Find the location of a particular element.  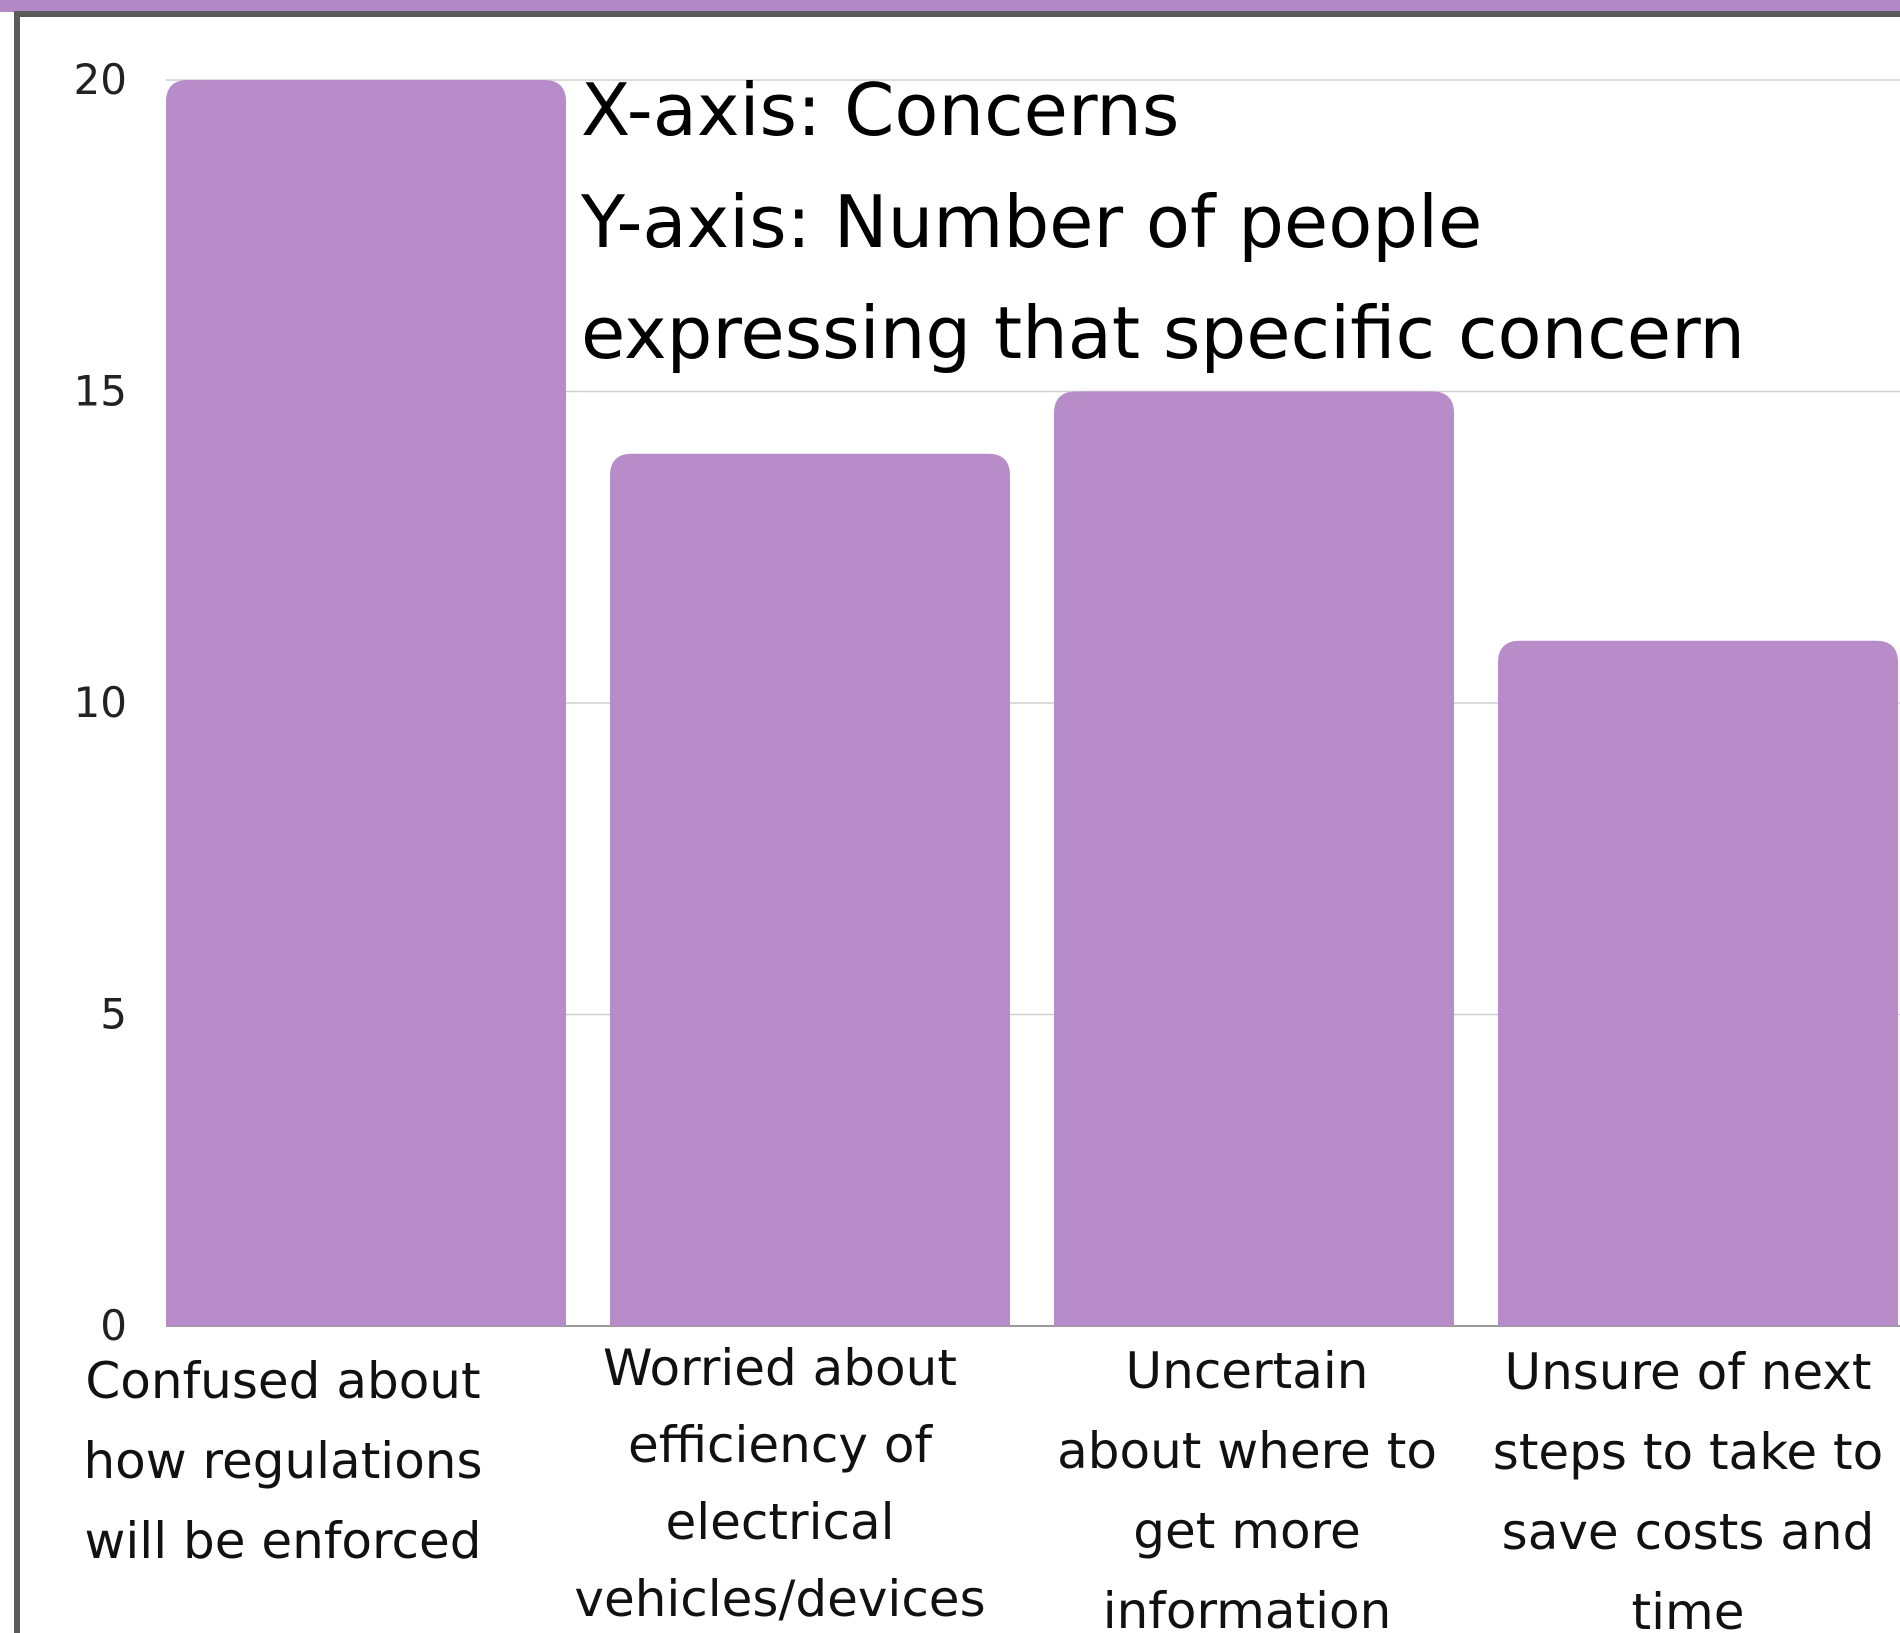

y-axis-ticks: 0 5 10 15 20 is located at coordinates (100, 702).